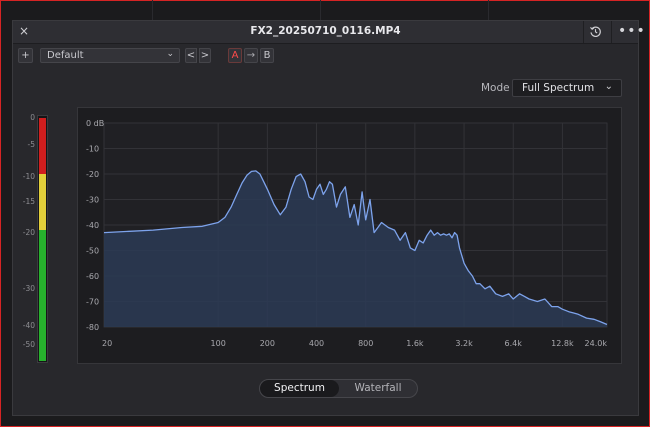 This screenshot has width=650, height=427. I want to click on more-options-icon: •••, so click(632, 31).